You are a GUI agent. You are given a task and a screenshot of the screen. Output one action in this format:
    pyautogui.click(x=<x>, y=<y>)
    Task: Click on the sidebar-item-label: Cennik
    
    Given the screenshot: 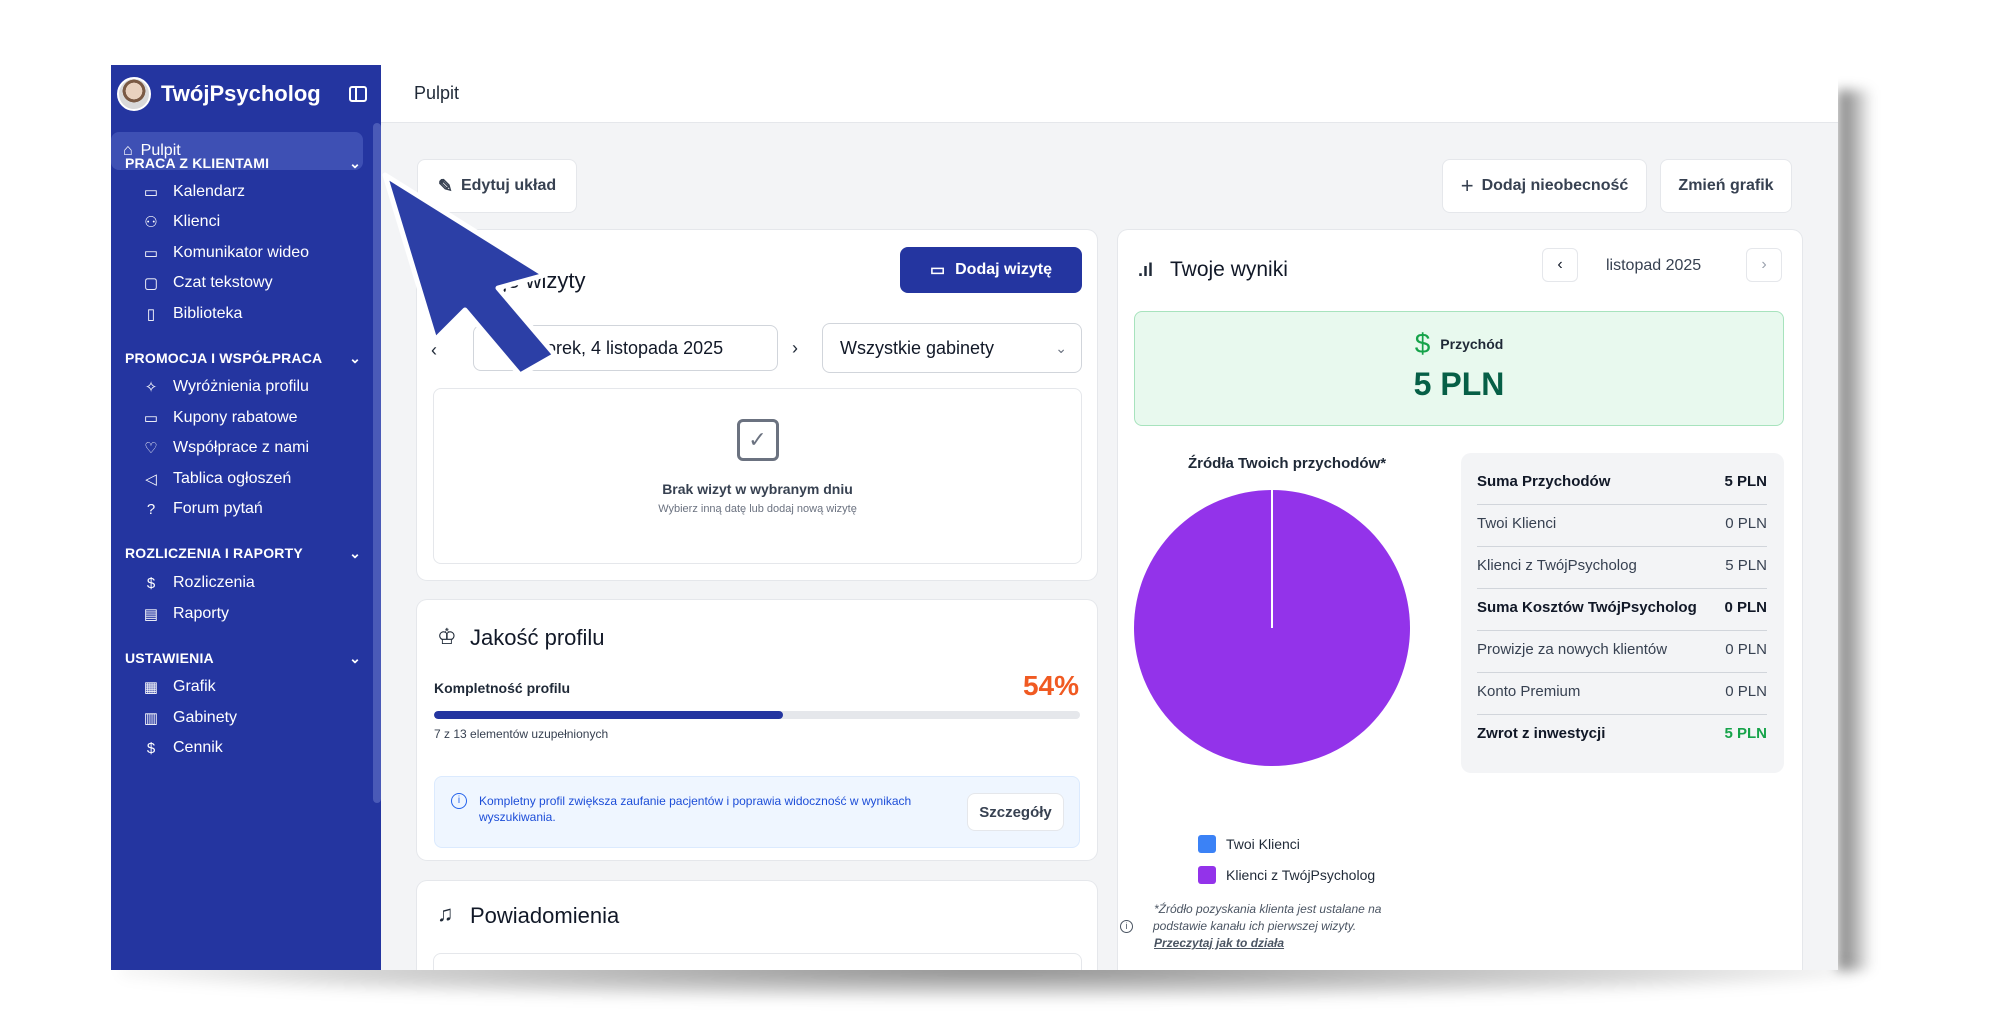 What is the action you would take?
    pyautogui.click(x=198, y=747)
    